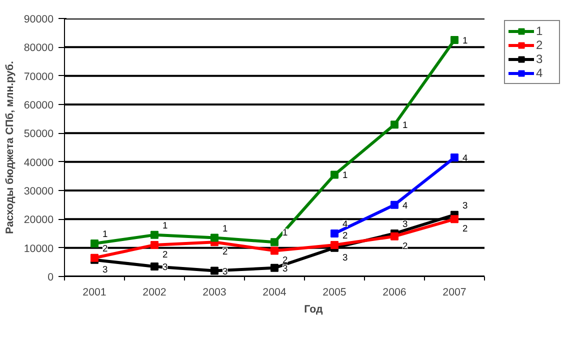 The width and height of the screenshot is (586, 343). Describe the element at coordinates (51, 278) in the screenshot. I see `y-tick-label: 0` at that location.